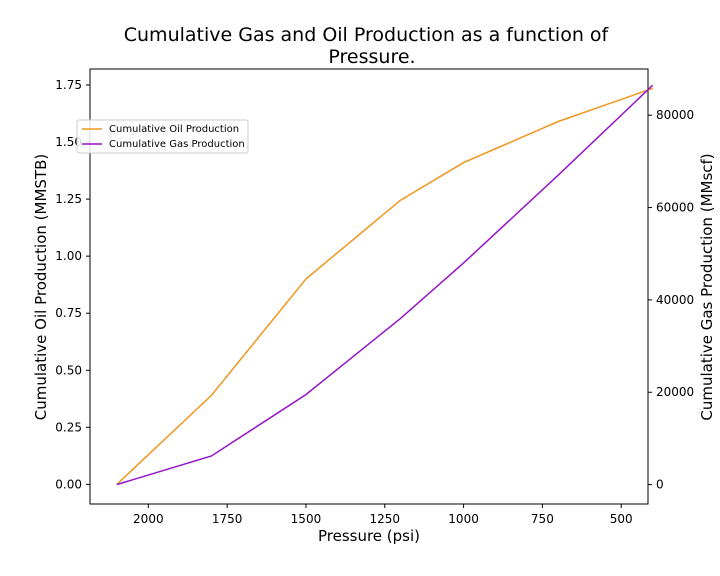  Describe the element at coordinates (68, 85) in the screenshot. I see `y-left-tick-label: 1.75` at that location.